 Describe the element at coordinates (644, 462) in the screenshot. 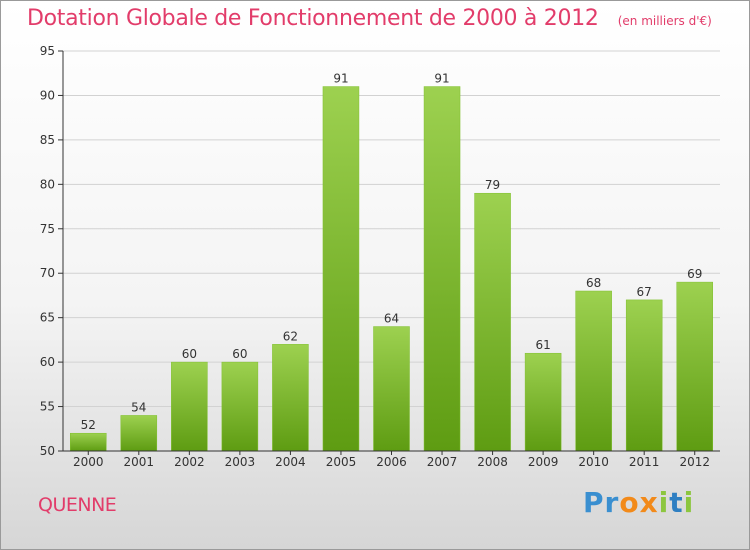

I see `x-tick-label-2011: 2011` at that location.